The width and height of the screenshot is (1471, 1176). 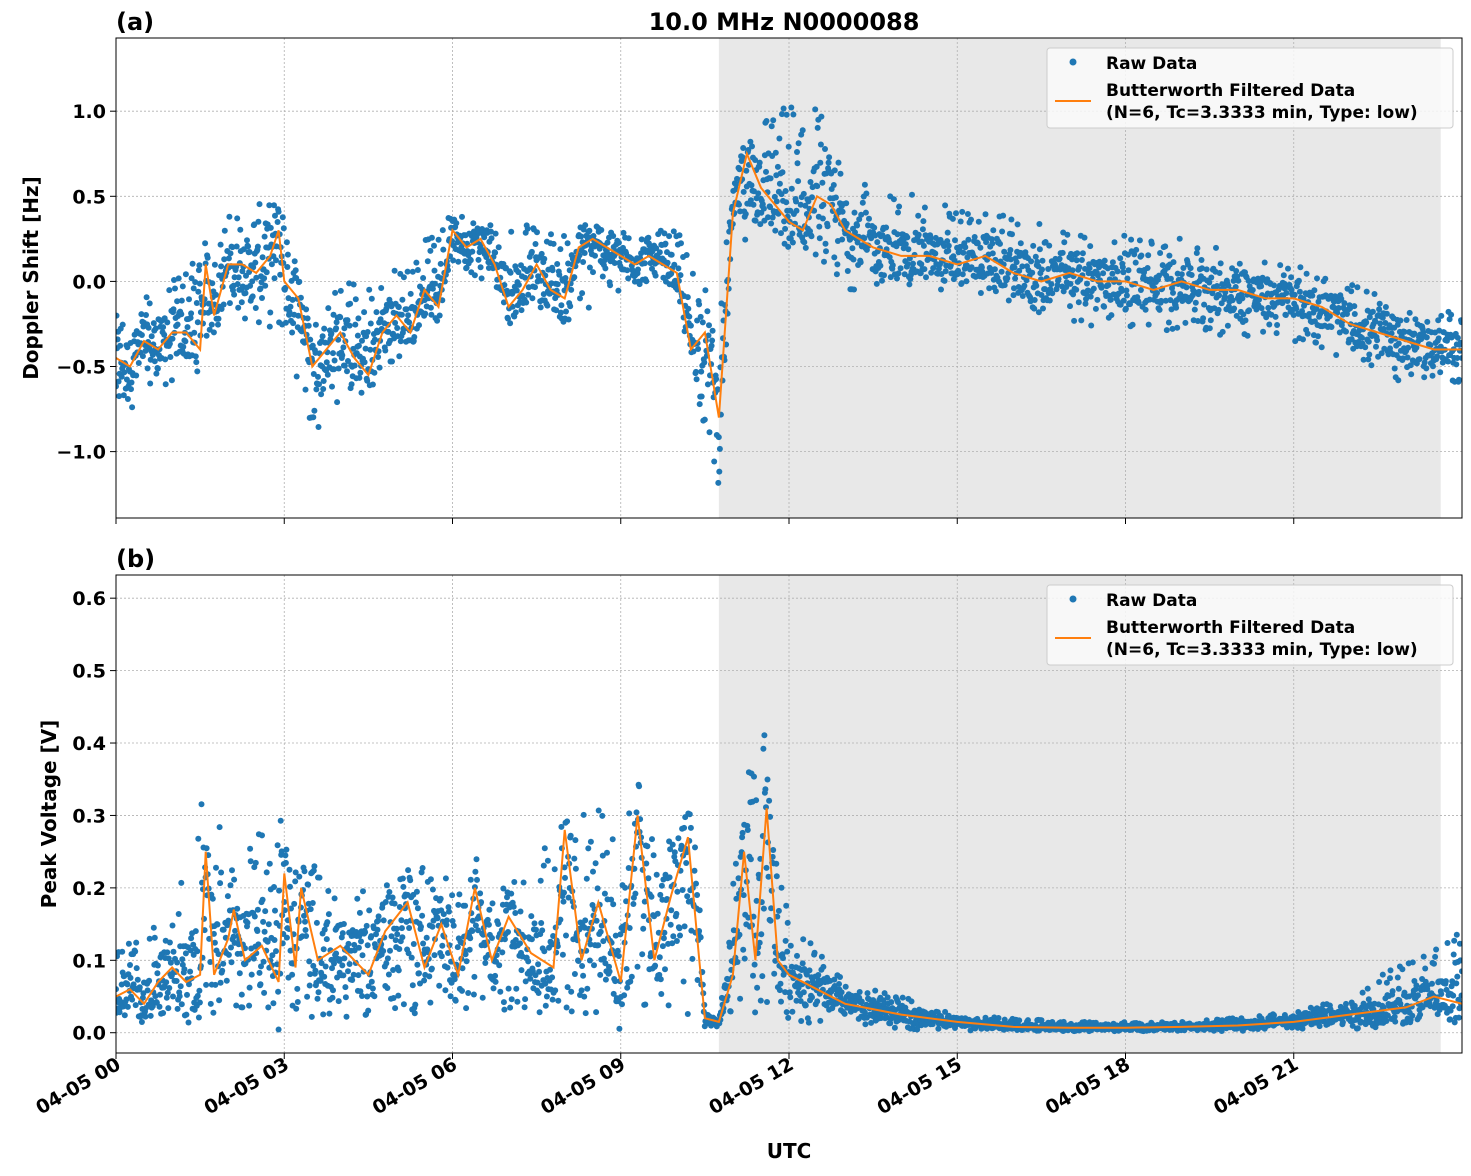 I want to click on figure-title: 10.0 MHz N0000088, so click(x=784, y=22).